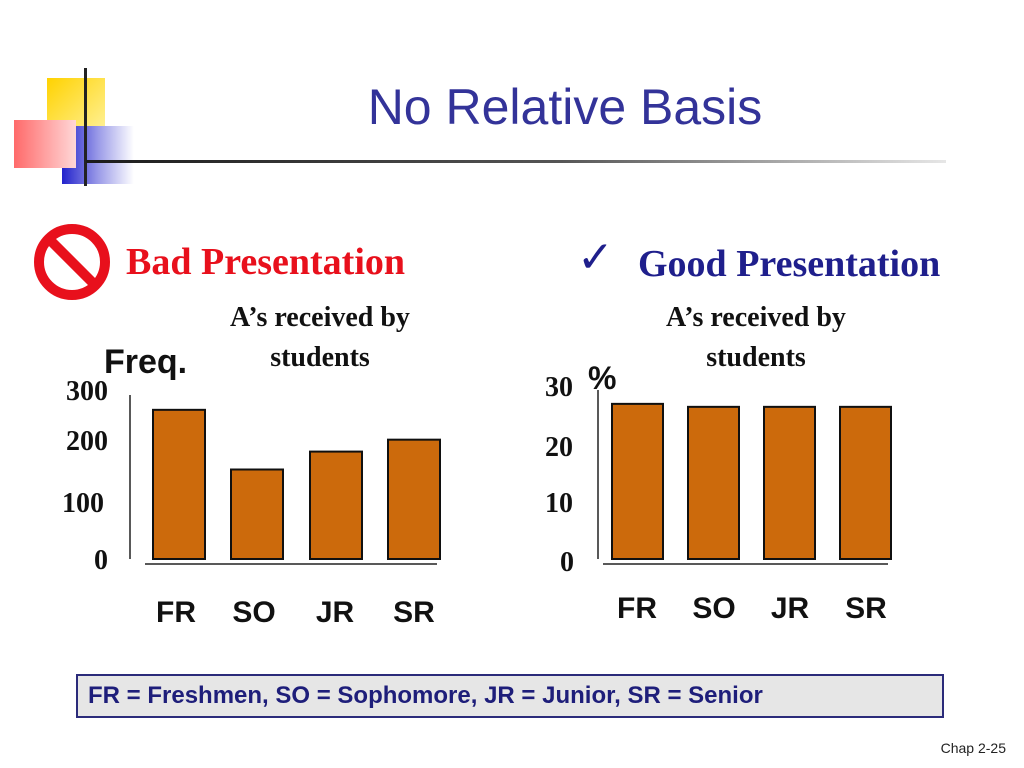  Describe the element at coordinates (320, 337) in the screenshot. I see `bad-chart-title: A’s received by students` at that location.